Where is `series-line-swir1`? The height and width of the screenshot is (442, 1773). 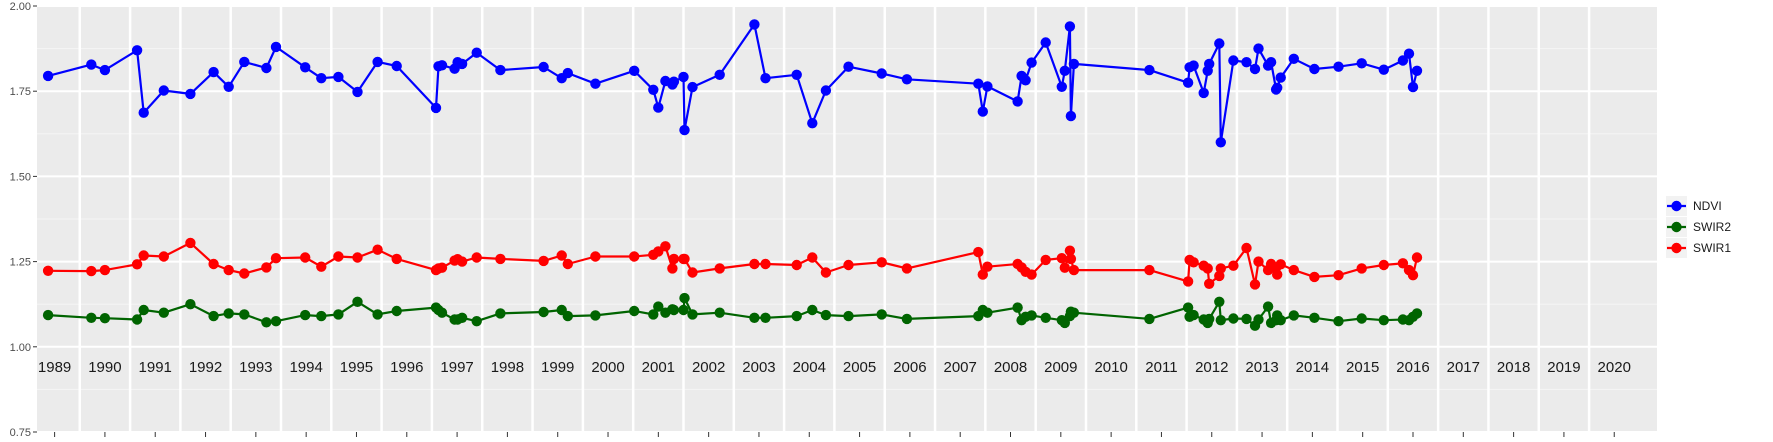
series-line-swir1 is located at coordinates (733, 263).